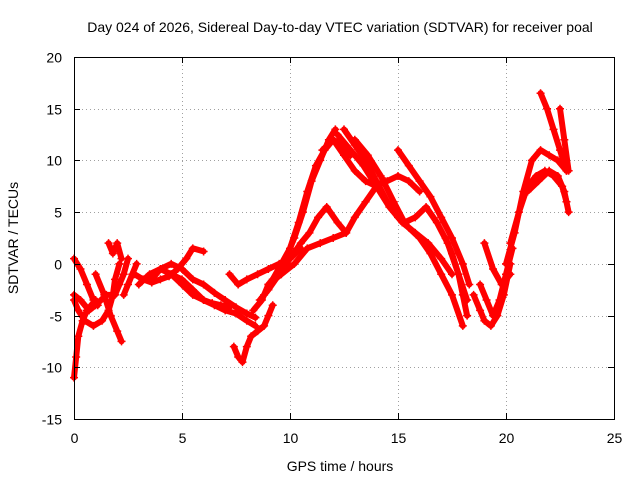  I want to click on x-tick-label: 25, so click(615, 438).